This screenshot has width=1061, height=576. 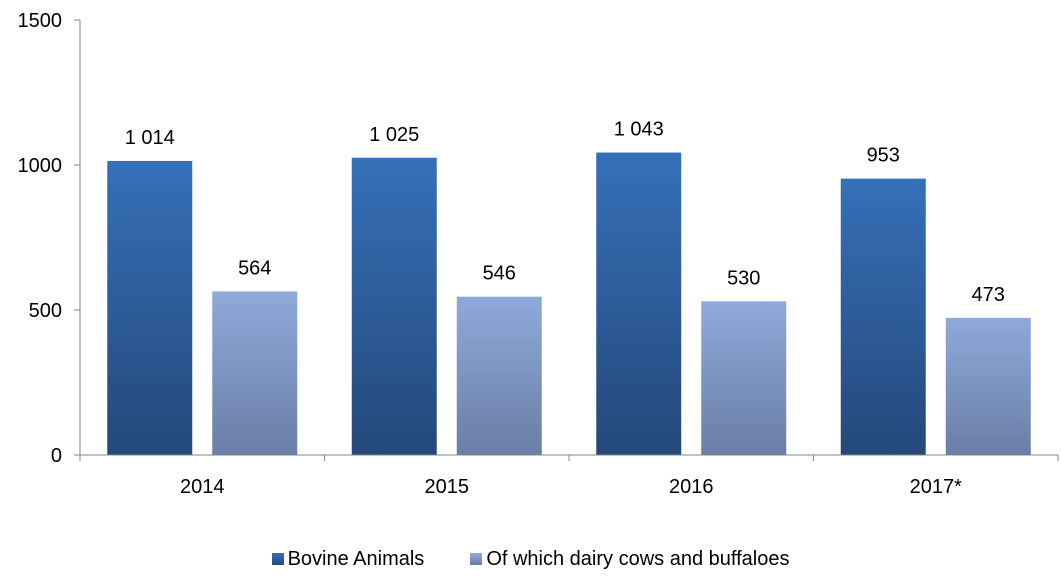 What do you see at coordinates (883, 156) in the screenshot?
I see `data-label: 953` at bounding box center [883, 156].